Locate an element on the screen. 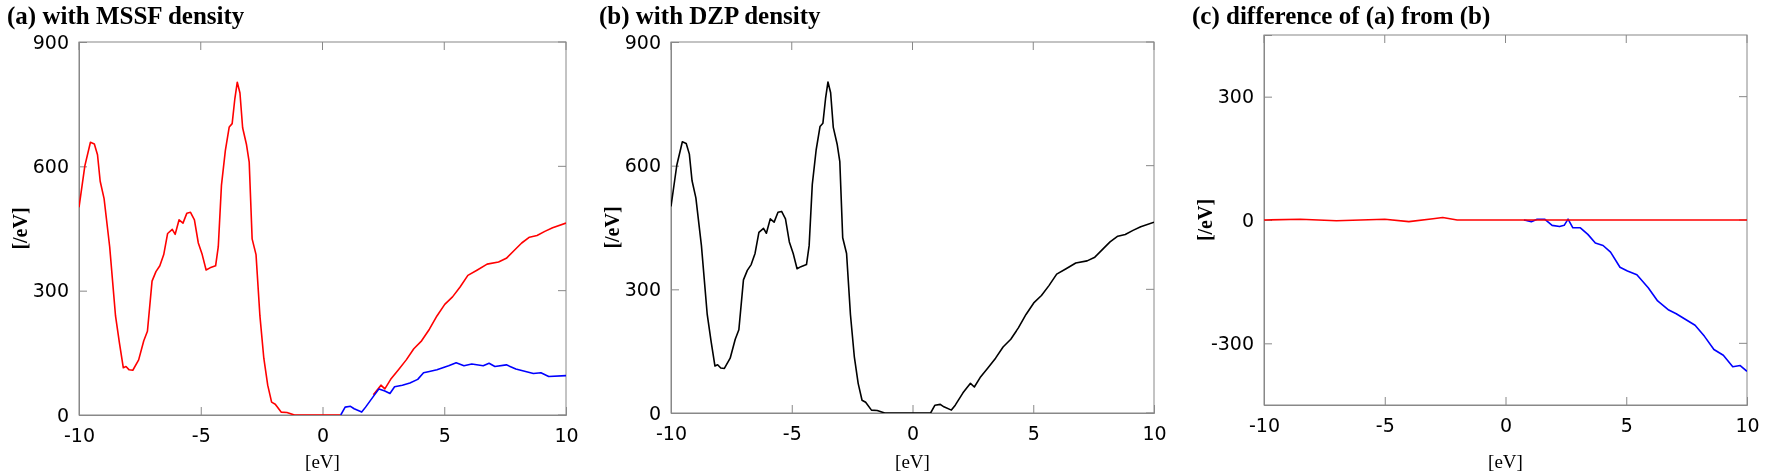  line-series is located at coordinates (452, 388).